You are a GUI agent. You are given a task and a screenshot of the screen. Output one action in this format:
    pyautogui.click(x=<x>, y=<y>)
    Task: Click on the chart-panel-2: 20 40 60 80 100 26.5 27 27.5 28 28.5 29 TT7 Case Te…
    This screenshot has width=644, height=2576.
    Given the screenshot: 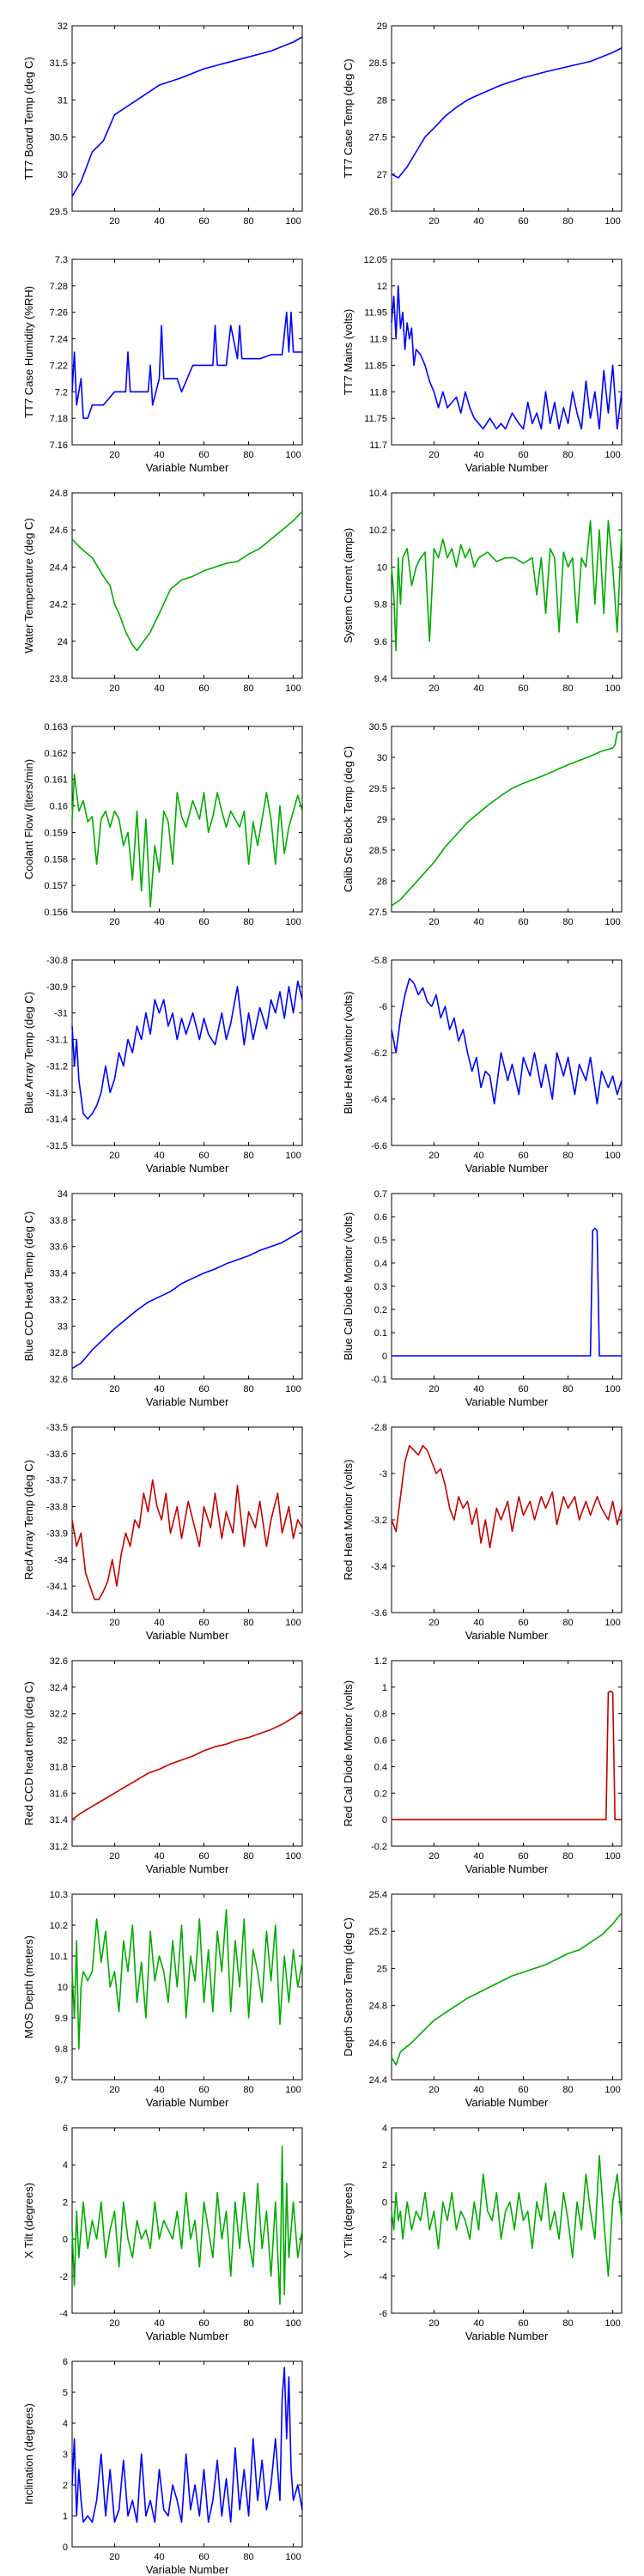 What is the action you would take?
    pyautogui.click(x=483, y=124)
    